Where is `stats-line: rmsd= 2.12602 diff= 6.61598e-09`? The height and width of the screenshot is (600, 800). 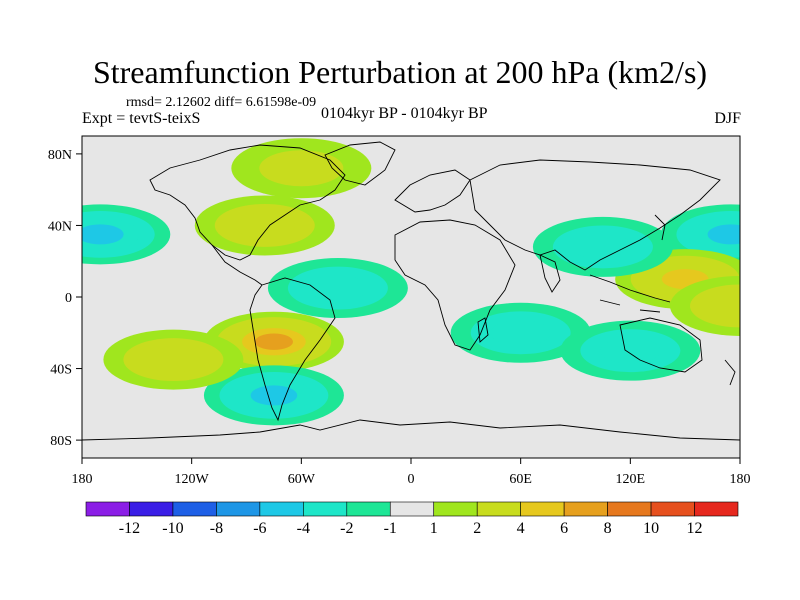 stats-line: rmsd= 2.12602 diff= 6.61598e-09 is located at coordinates (221, 102).